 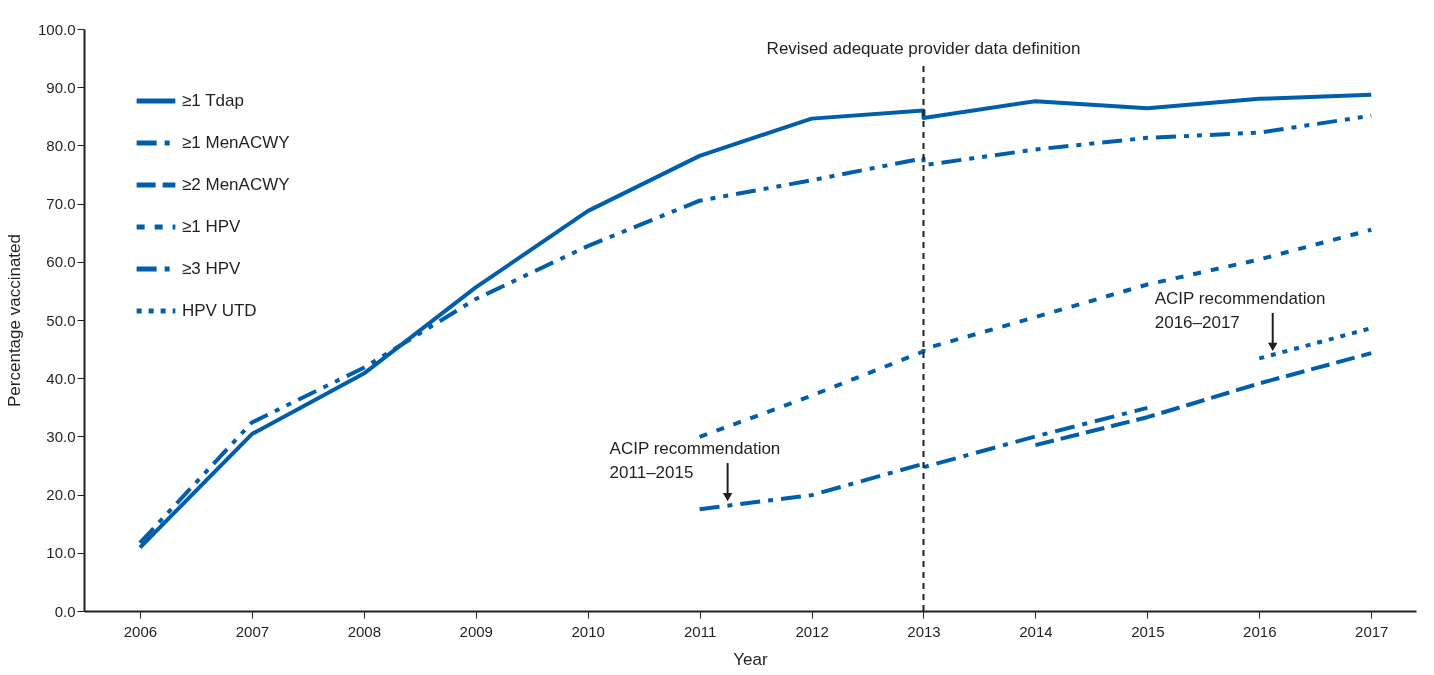 What do you see at coordinates (61, 145) in the screenshot?
I see `y-tick-label: 80.0` at bounding box center [61, 145].